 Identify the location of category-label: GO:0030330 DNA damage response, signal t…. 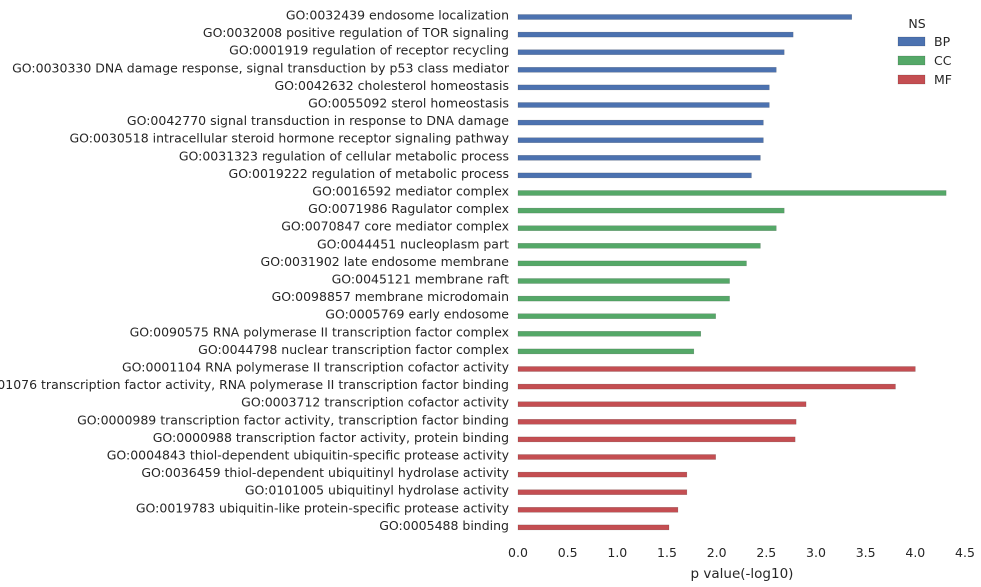
(261, 67).